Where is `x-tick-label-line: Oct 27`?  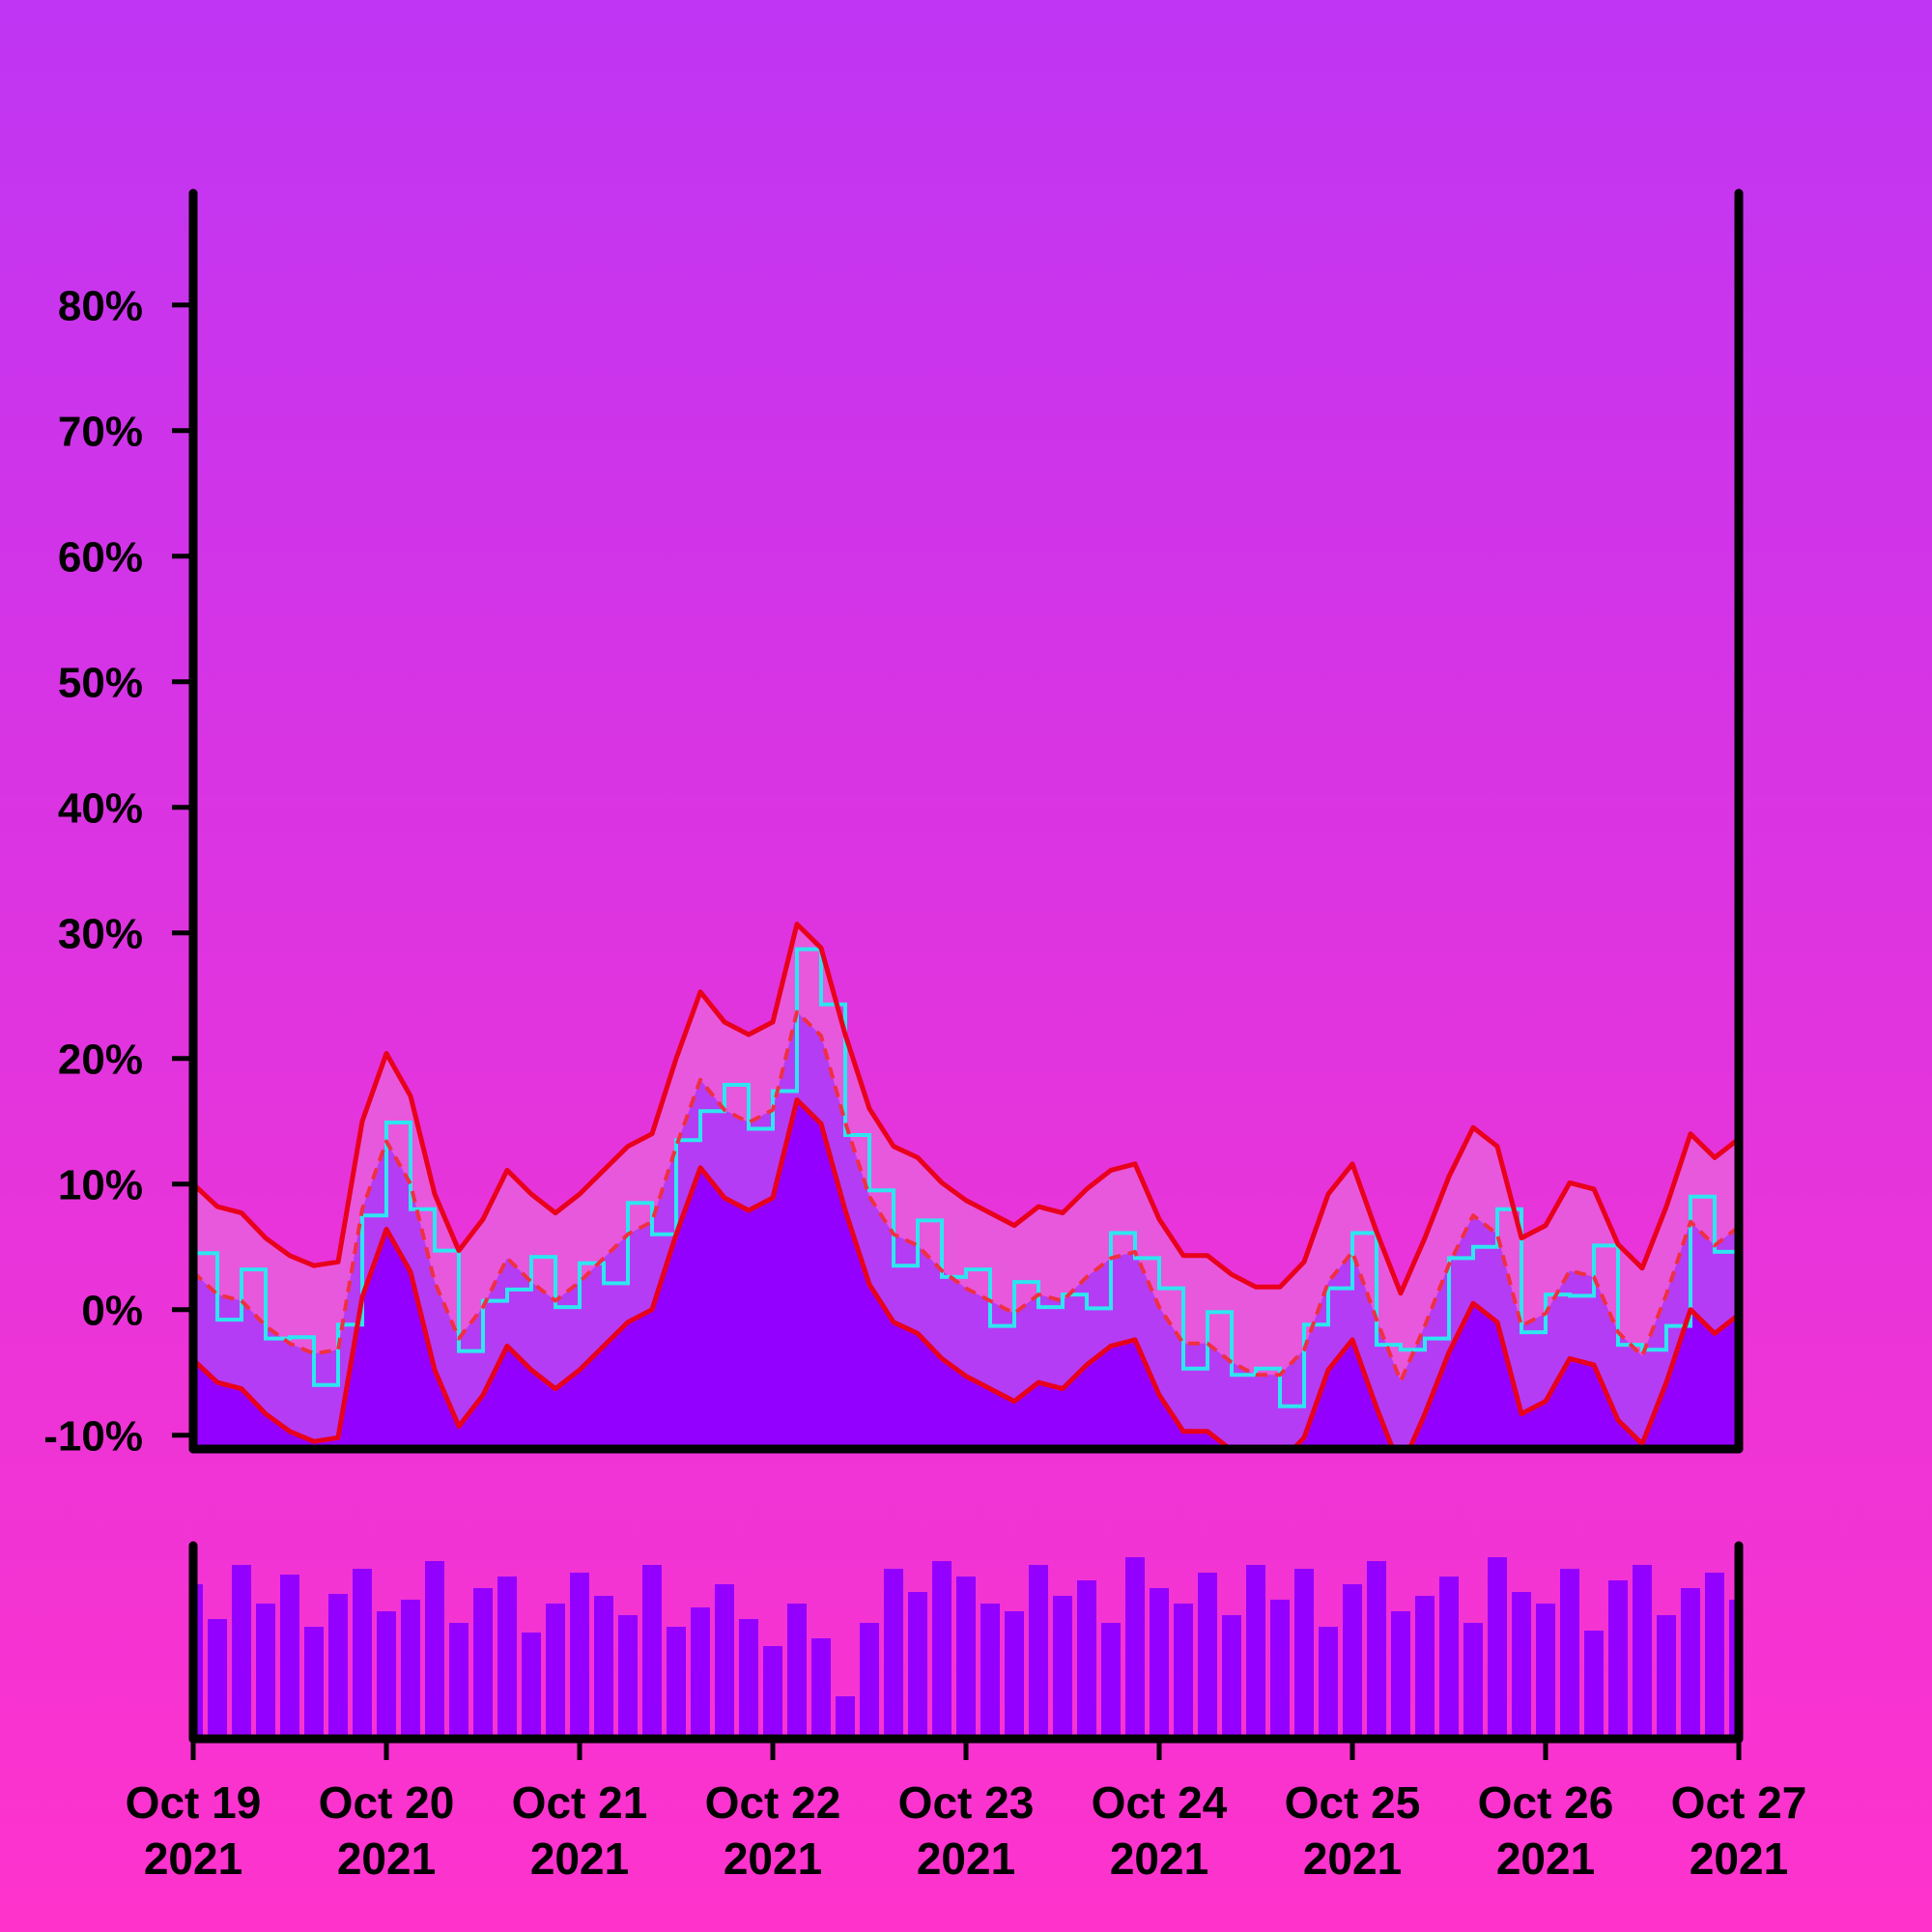 x-tick-label-line: Oct 27 is located at coordinates (1739, 1802).